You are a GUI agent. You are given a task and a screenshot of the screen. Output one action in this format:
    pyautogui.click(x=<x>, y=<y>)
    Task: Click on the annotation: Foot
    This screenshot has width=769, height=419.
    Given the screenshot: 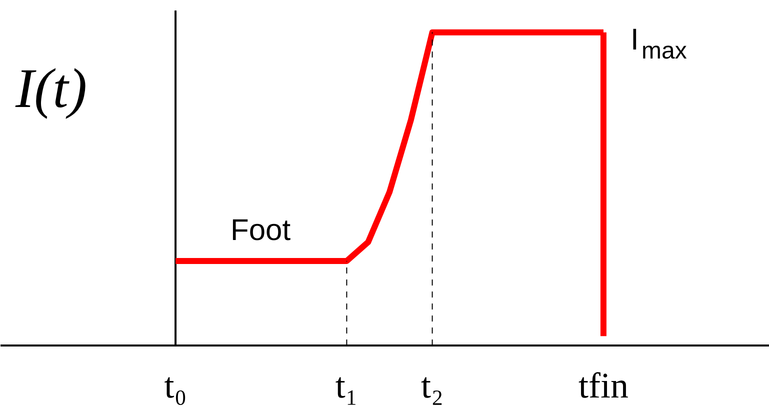 What is the action you would take?
    pyautogui.click(x=261, y=230)
    